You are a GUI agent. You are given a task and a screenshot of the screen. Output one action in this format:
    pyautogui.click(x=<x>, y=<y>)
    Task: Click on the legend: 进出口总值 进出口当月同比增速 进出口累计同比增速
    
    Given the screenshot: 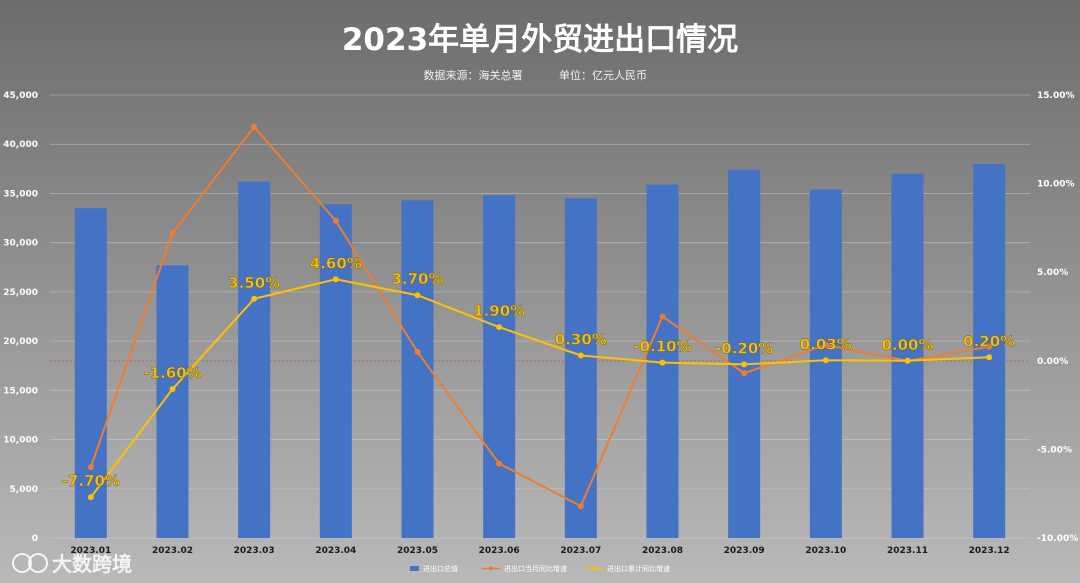 What is the action you would take?
    pyautogui.click(x=540, y=568)
    